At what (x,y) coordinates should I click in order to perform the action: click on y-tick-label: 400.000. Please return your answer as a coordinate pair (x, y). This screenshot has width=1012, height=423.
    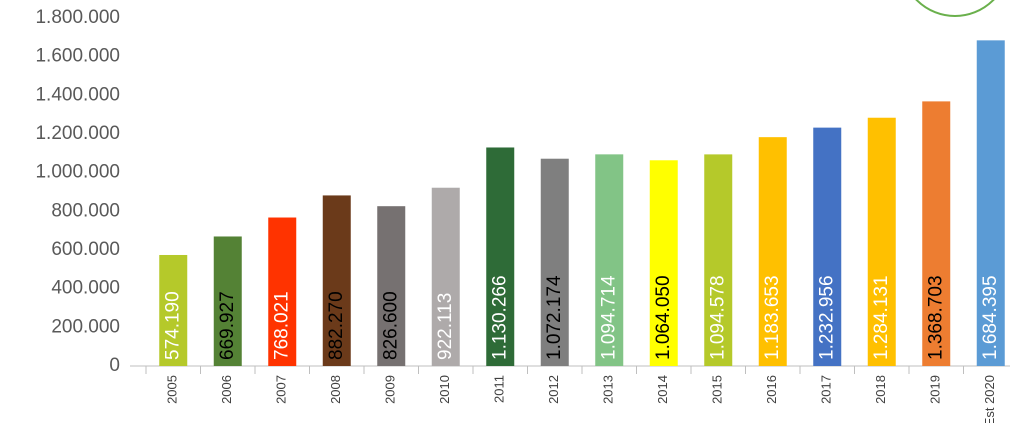
    Looking at the image, I should click on (85, 288).